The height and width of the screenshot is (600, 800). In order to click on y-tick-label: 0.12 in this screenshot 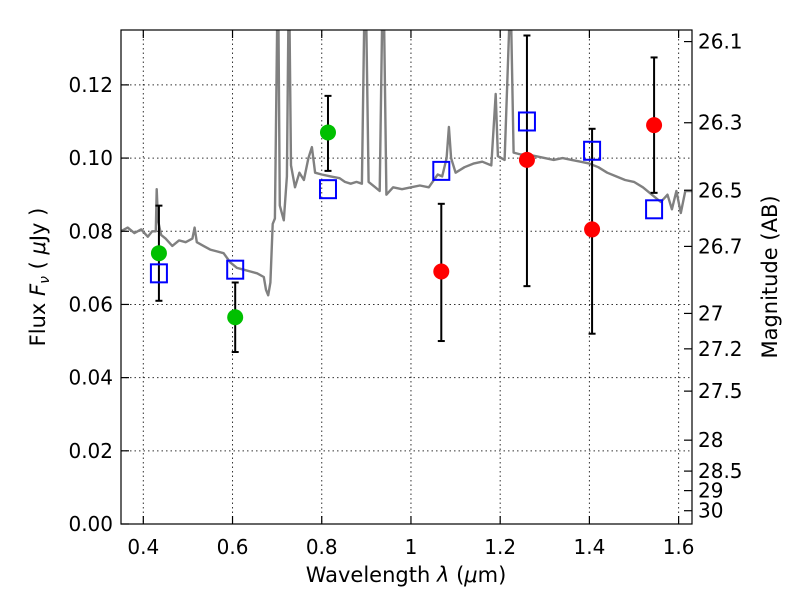, I will do `click(90, 85)`.